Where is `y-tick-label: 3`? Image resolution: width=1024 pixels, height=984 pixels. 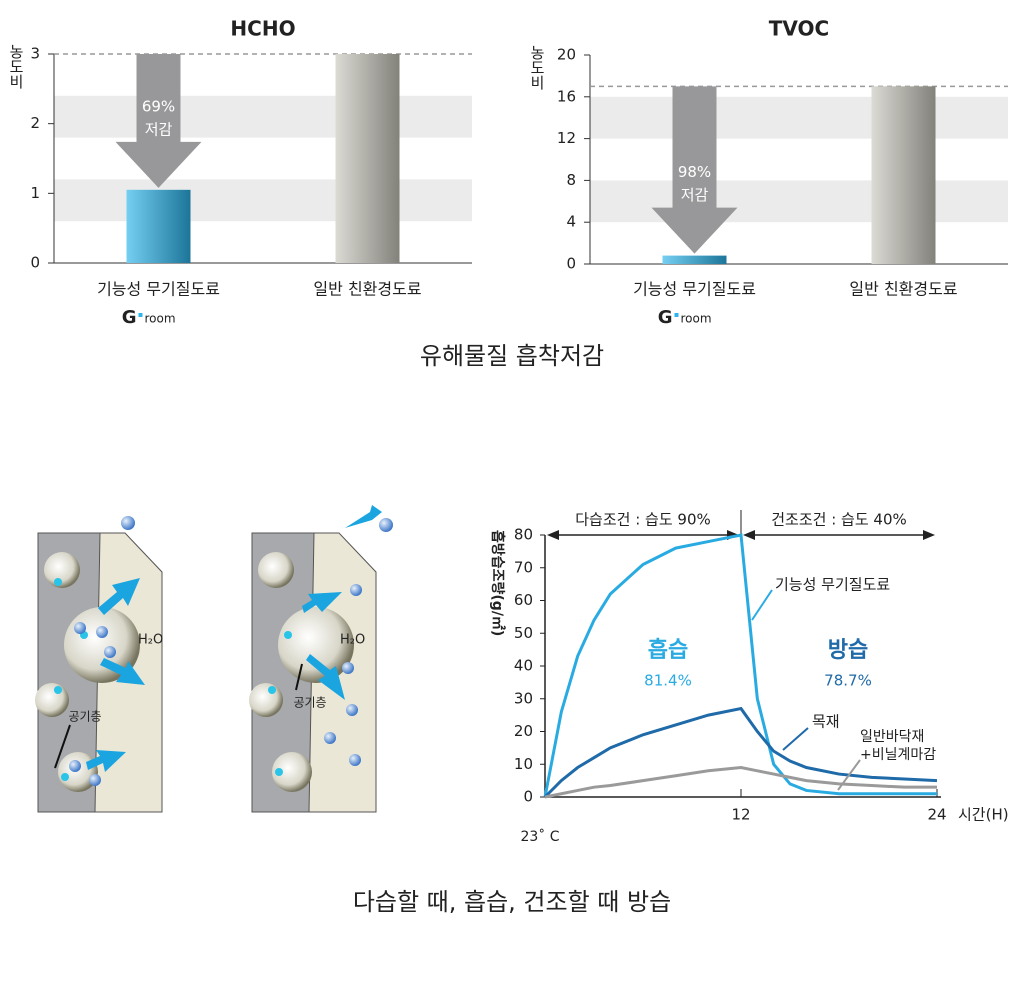 y-tick-label: 3 is located at coordinates (35, 54).